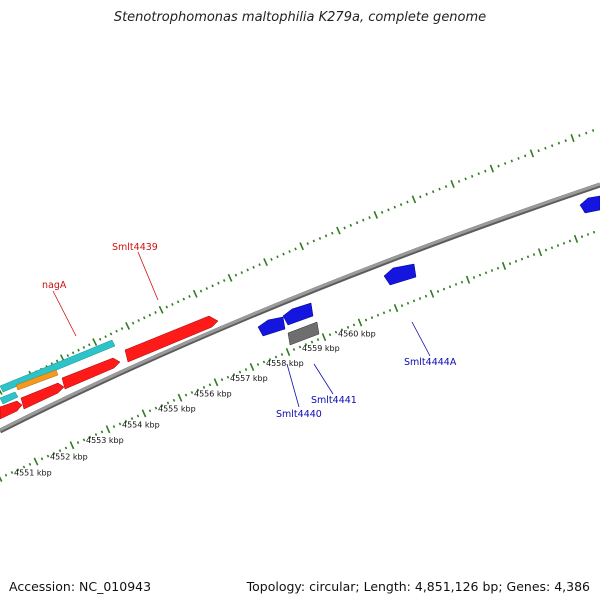 This screenshot has width=600, height=600. What do you see at coordinates (54, 285) in the screenshot?
I see `label-naga: nagA` at bounding box center [54, 285].